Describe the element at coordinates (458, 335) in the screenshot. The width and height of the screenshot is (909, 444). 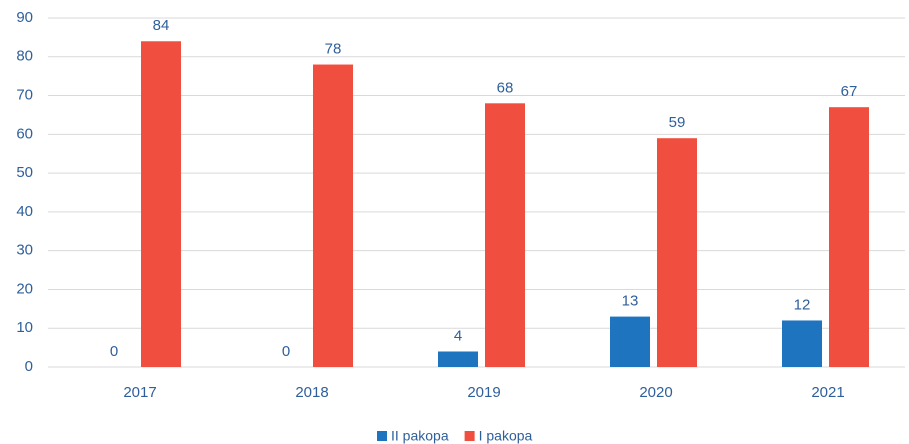
I see `data-label: 4` at that location.